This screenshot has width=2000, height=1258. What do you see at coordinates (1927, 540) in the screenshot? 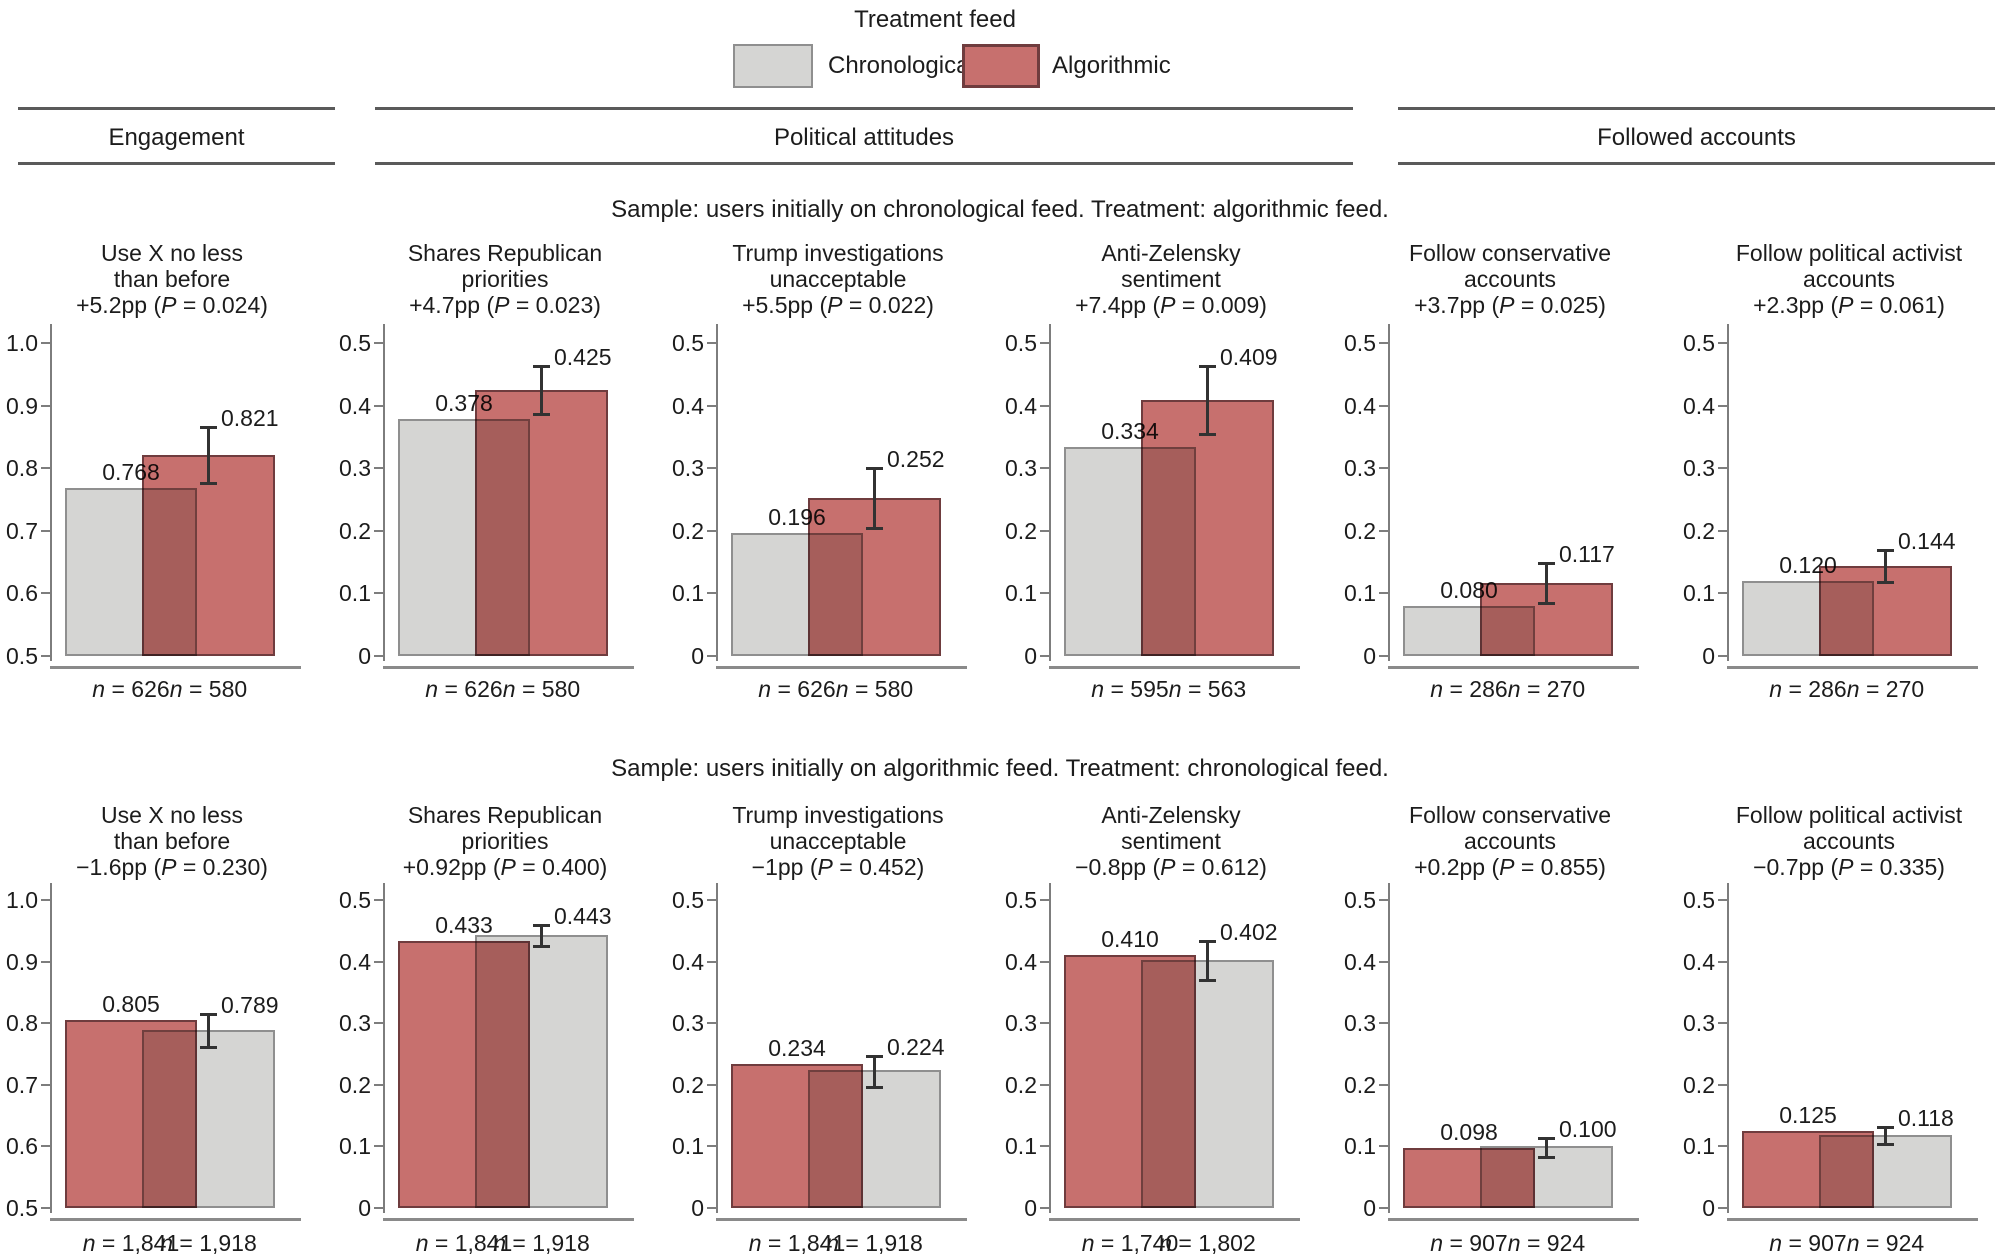
I see `bar-value-label: 0.144` at bounding box center [1927, 540].